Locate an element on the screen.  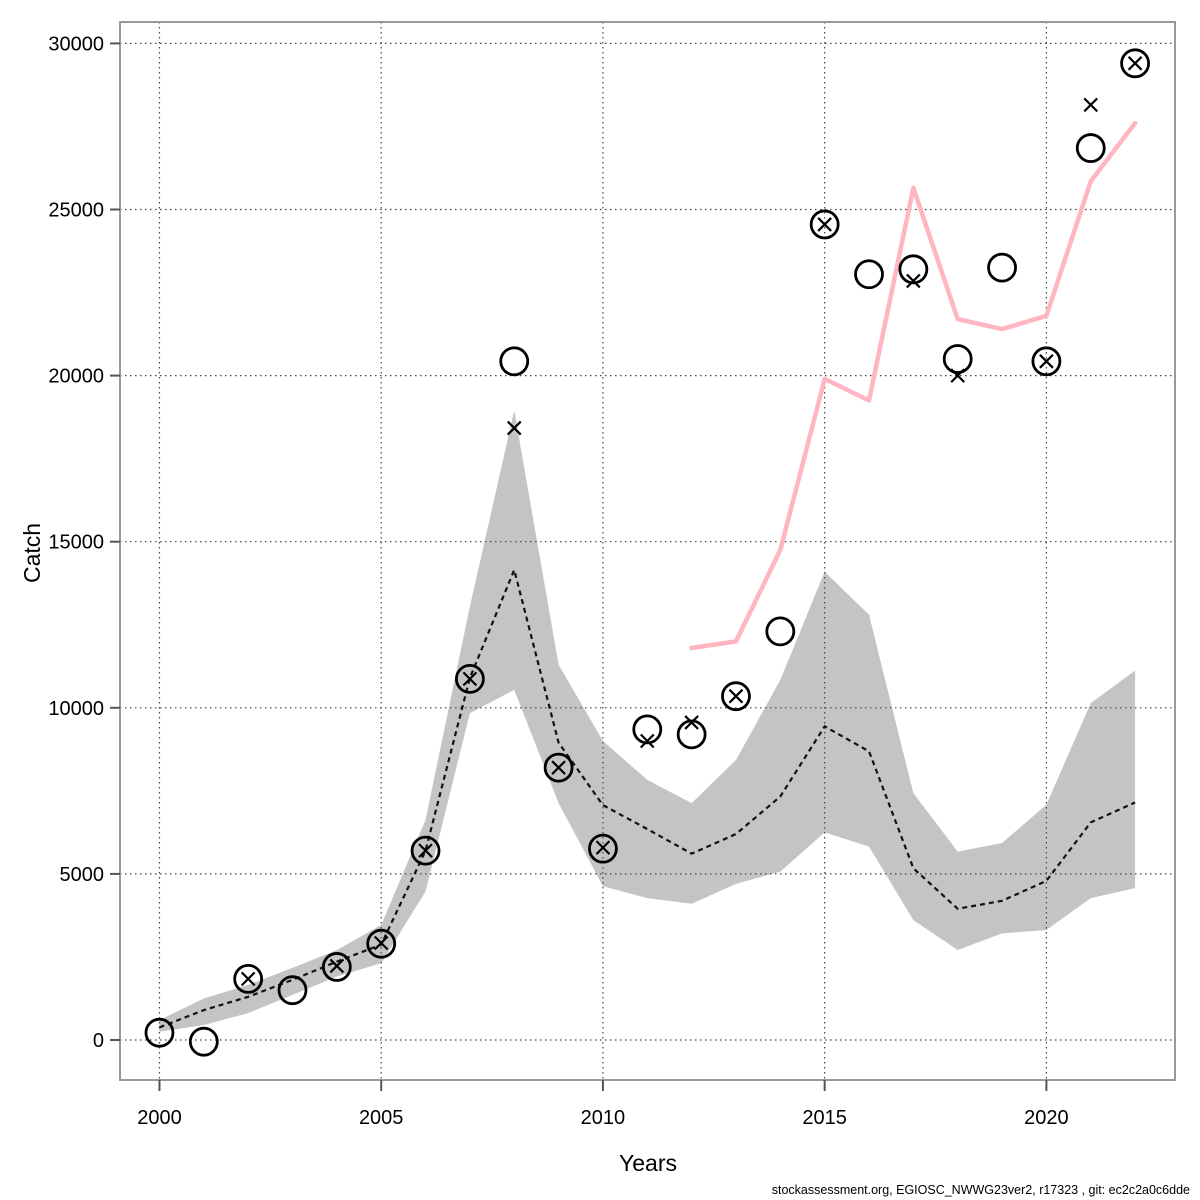
x-axis-label: Years is located at coordinates (648, 1163).